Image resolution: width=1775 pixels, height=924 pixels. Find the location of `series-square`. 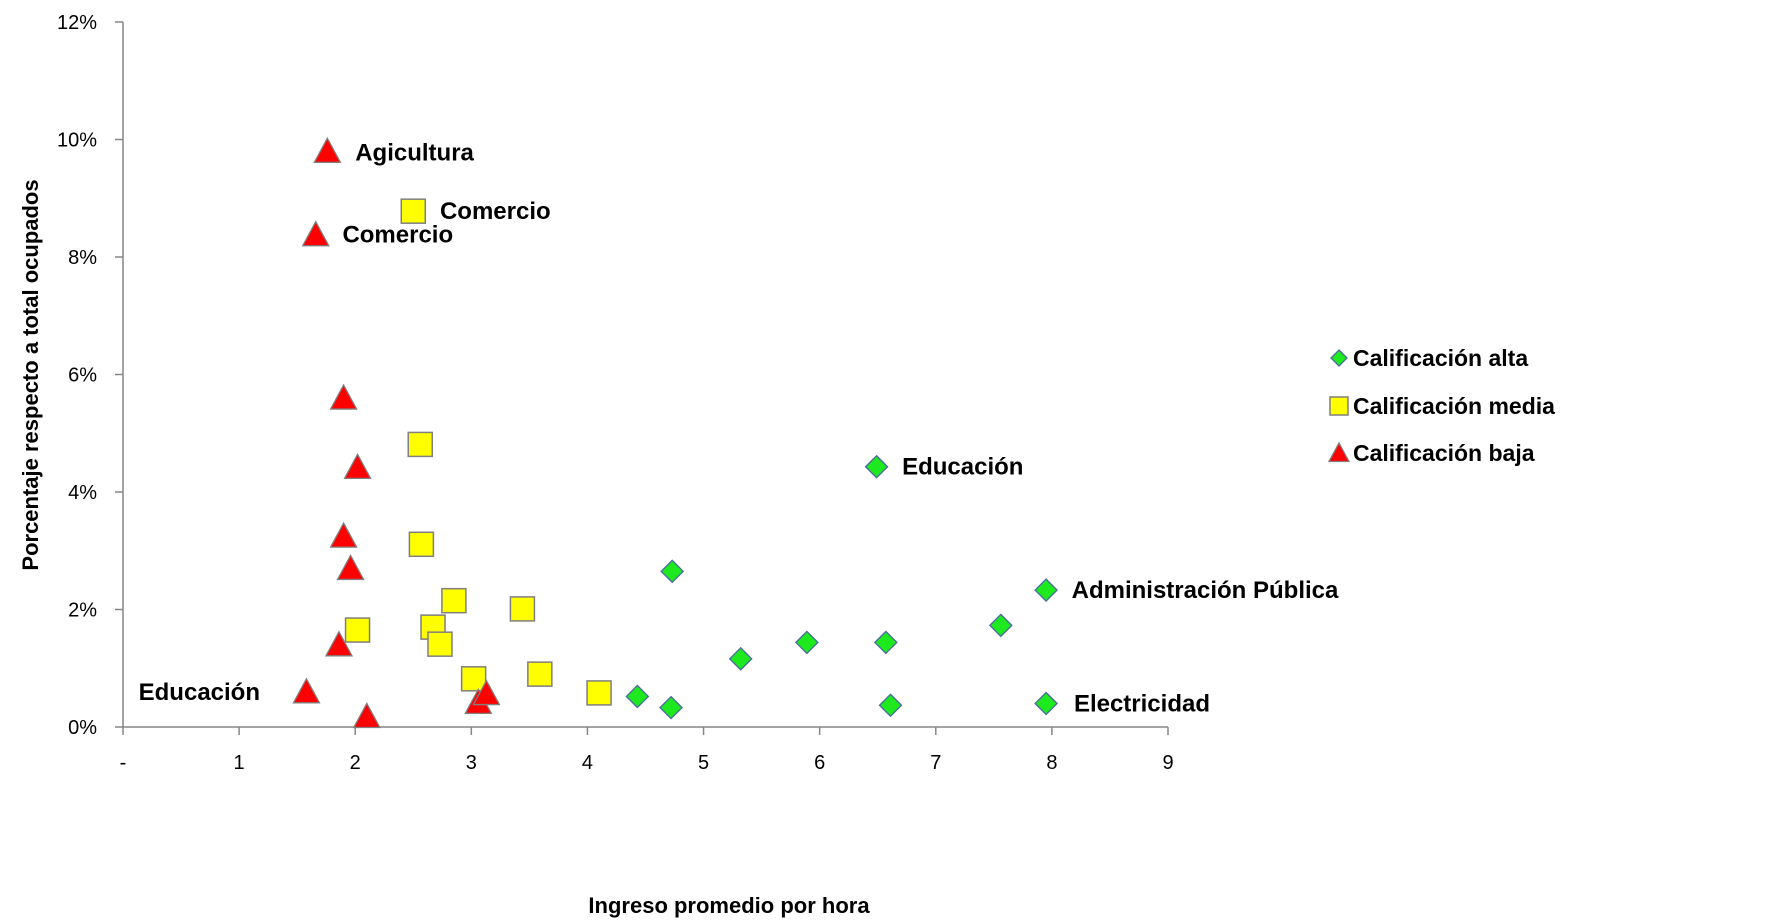

series-square is located at coordinates (478, 452).